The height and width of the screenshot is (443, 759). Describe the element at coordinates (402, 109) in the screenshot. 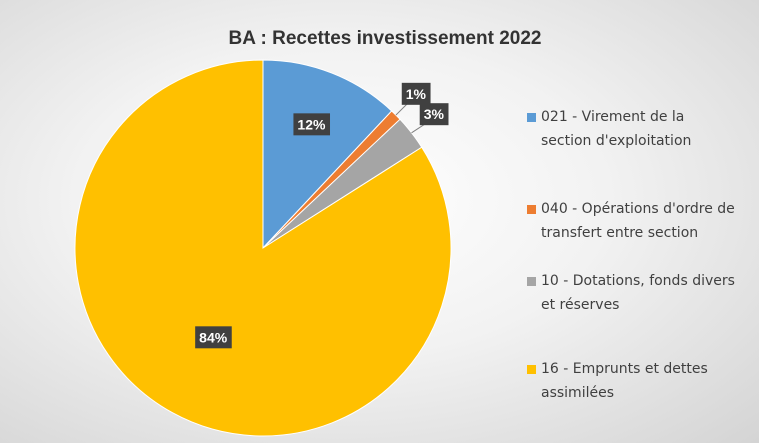

I see `leader-line` at that location.